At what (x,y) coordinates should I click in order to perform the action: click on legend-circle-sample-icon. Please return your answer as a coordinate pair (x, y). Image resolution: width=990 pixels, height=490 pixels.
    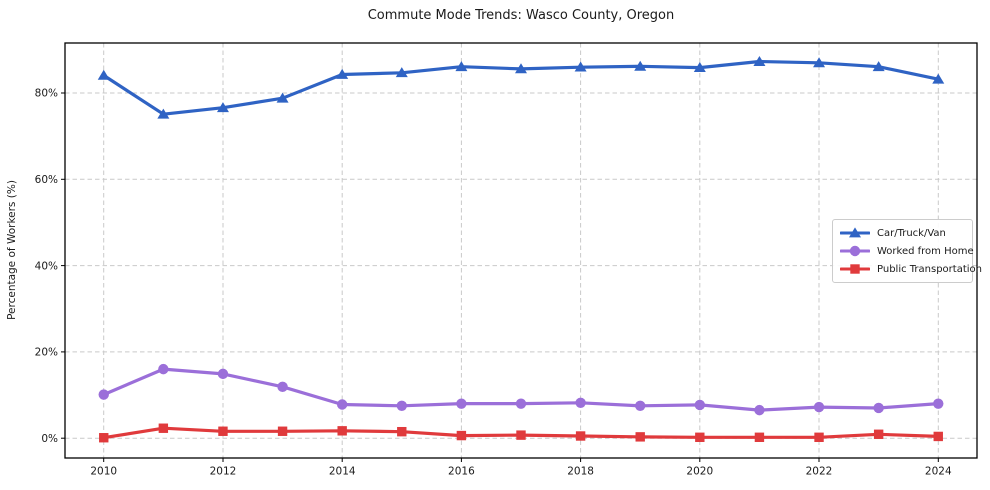
    Looking at the image, I should click on (855, 251).